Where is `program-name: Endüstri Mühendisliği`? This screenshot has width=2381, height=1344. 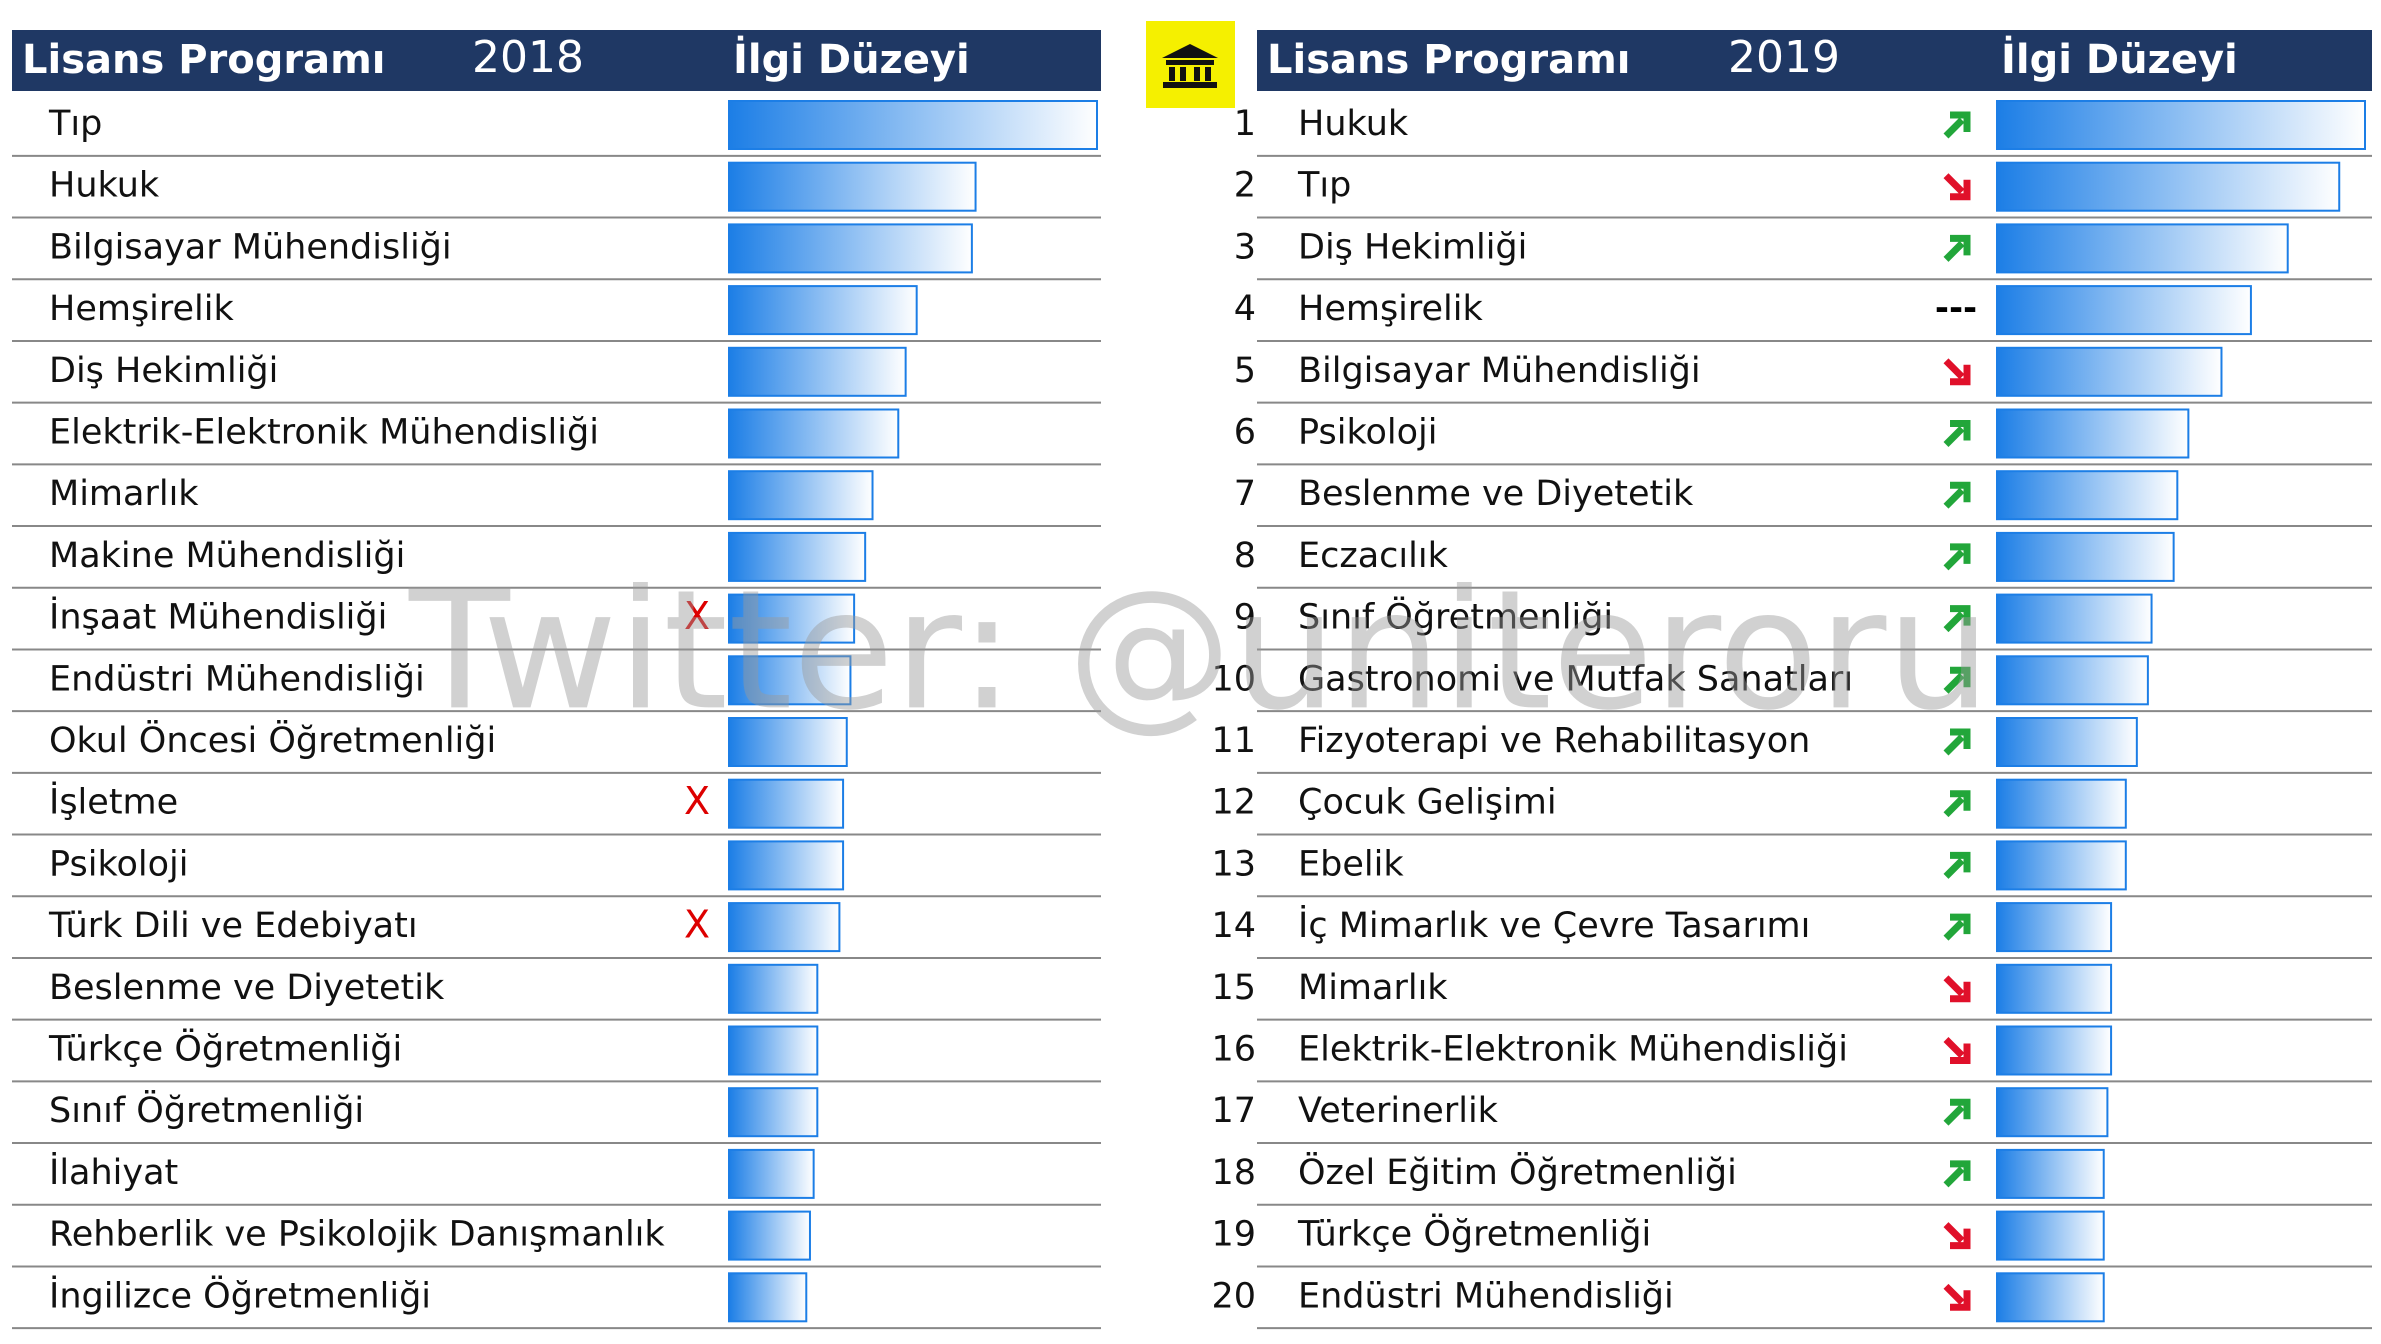
program-name: Endüstri Mühendisliği is located at coordinates (1486, 1296).